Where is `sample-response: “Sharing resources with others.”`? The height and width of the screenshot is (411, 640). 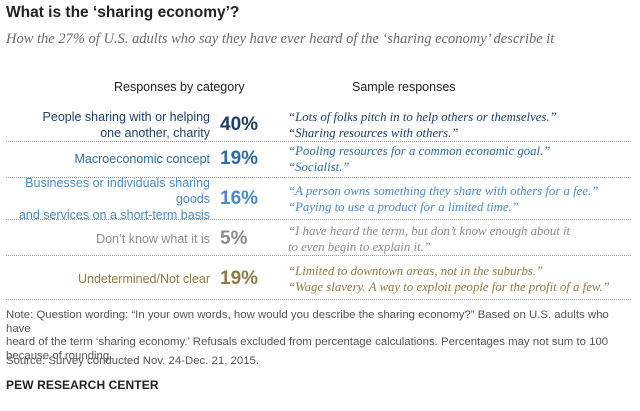 sample-response: “Sharing resources with others.” is located at coordinates (373, 133).